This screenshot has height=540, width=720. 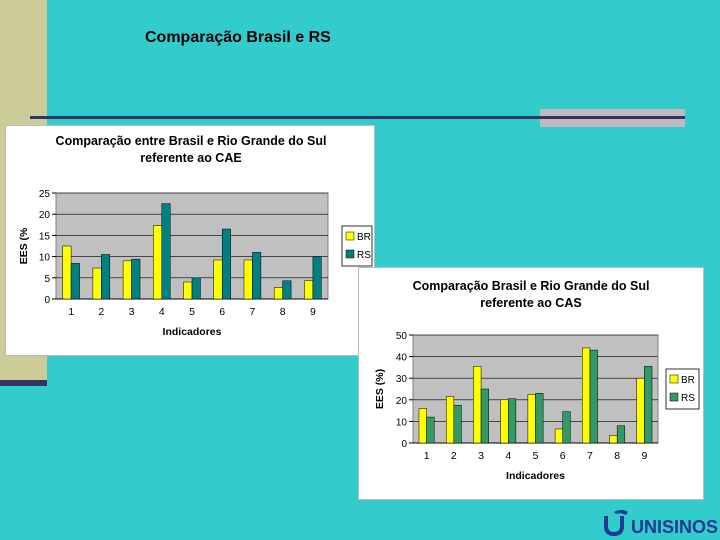 I want to click on chart-title-line: Comparação Brasil e Rio Grande do Sul, so click(x=531, y=286).